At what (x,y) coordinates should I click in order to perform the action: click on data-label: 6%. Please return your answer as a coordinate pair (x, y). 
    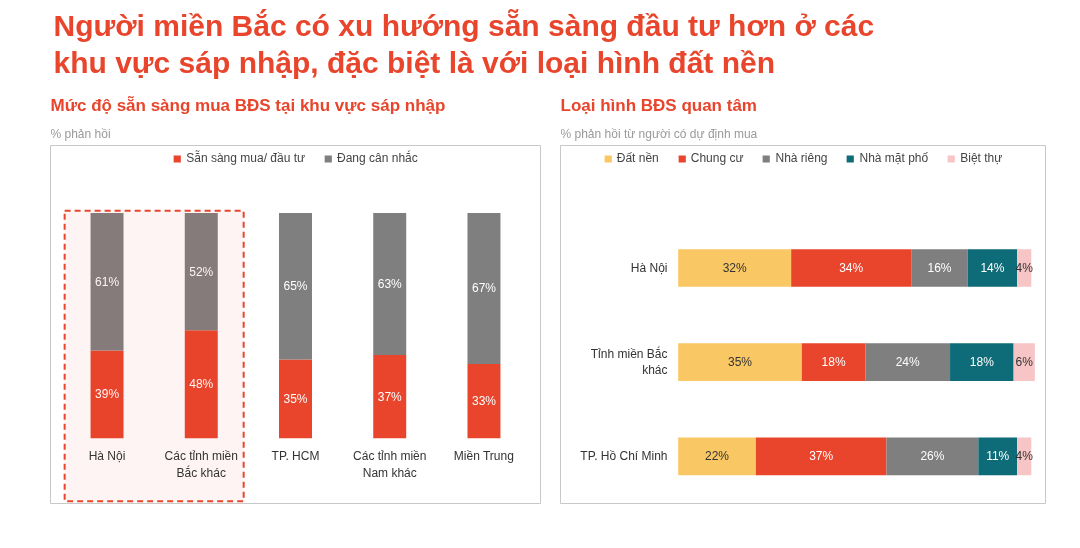
    Looking at the image, I should click on (1024, 362).